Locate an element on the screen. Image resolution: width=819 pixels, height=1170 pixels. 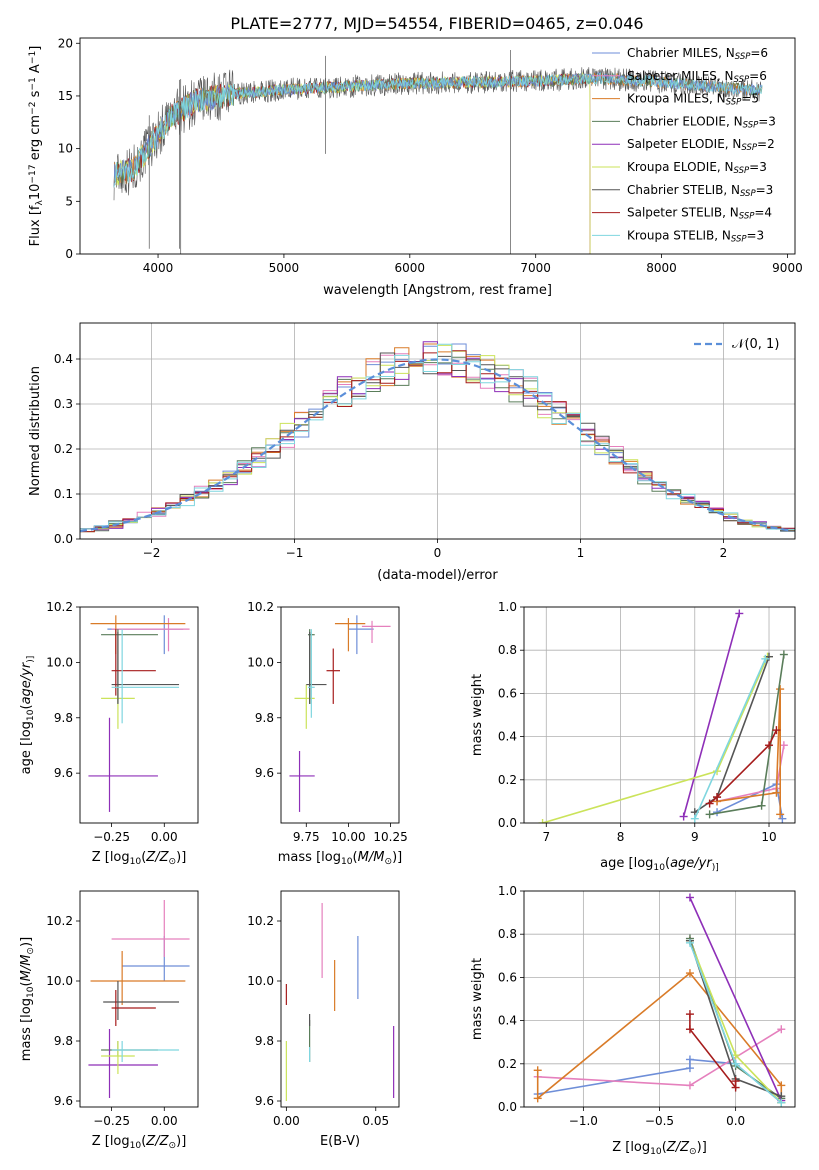
x-tick-label: 0.05 is located at coordinates (375, 1121).